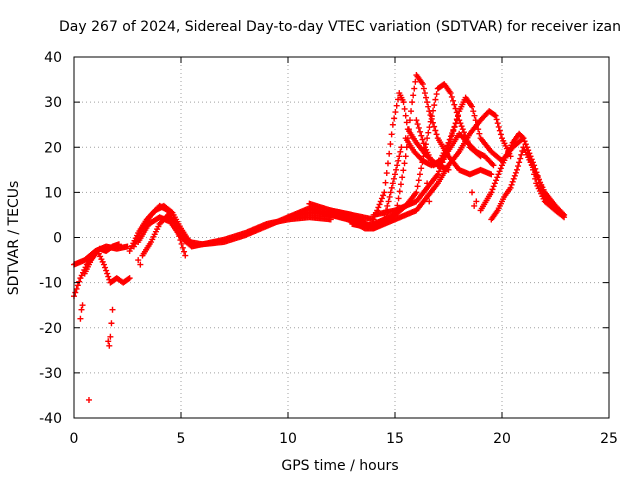  What do you see at coordinates (339, 466) in the screenshot?
I see `x-axis-label: GPS time / hours` at bounding box center [339, 466].